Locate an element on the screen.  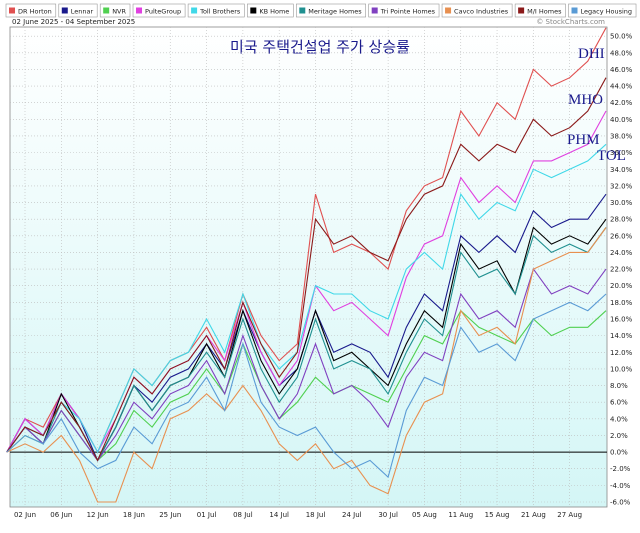
y-tick-label: 46.0% is located at coordinates (621, 70).